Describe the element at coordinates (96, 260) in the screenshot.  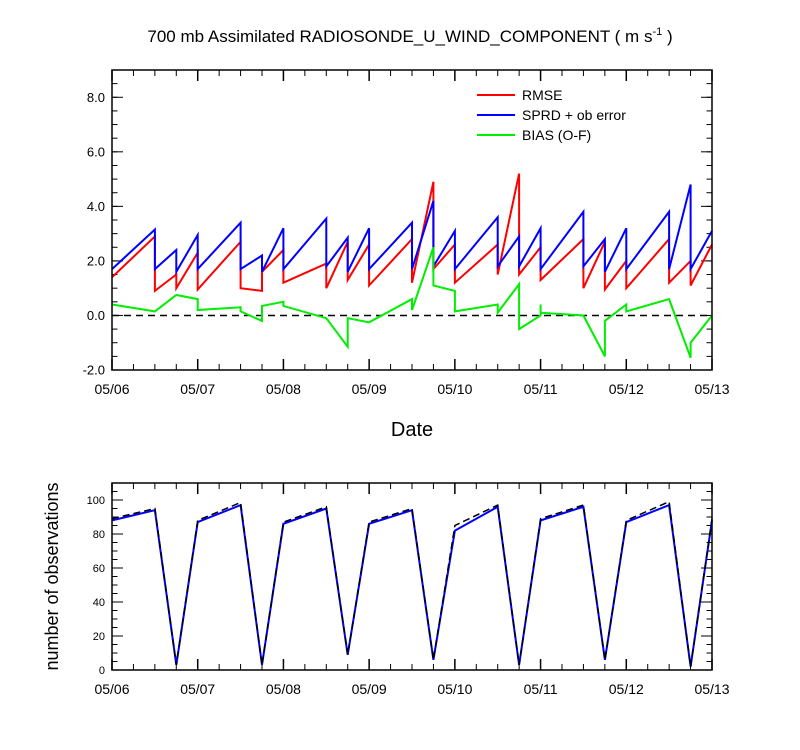
I see `y-tick-label: 2.0` at that location.